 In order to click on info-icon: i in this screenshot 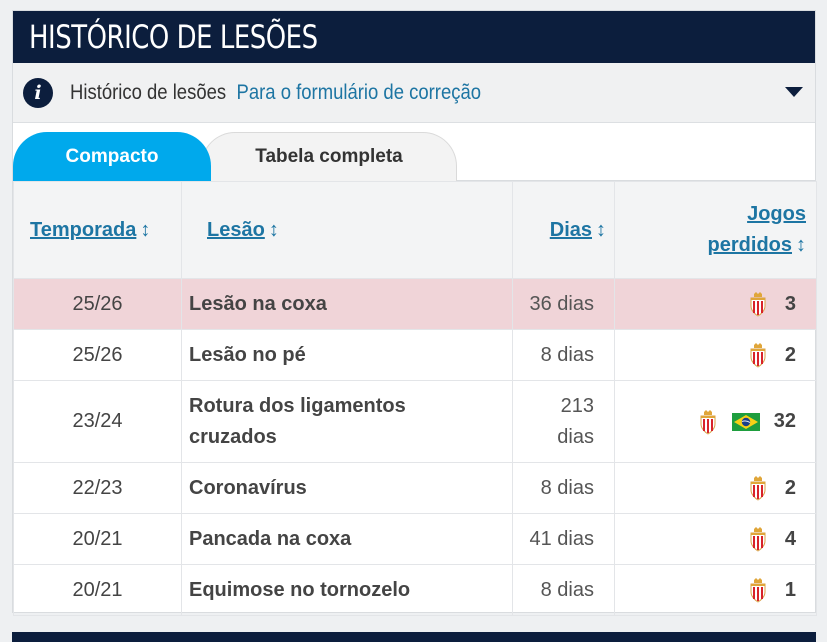, I will do `click(38, 92)`.